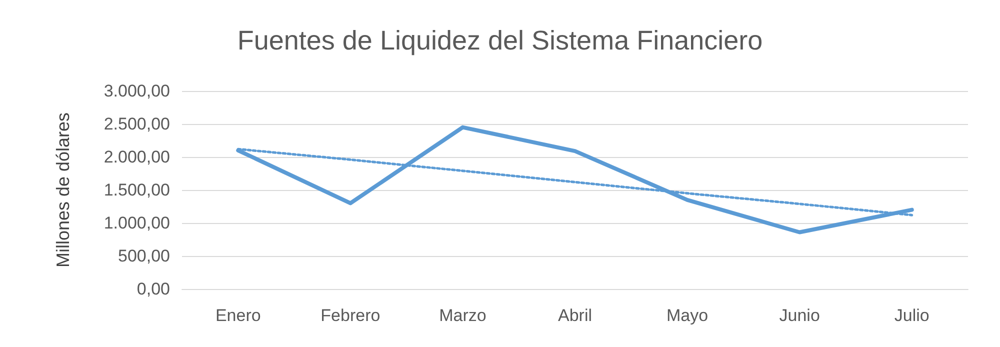 This screenshot has height=347, width=1000. What do you see at coordinates (153, 289) in the screenshot?
I see `y-tick-label: 0,00` at bounding box center [153, 289].